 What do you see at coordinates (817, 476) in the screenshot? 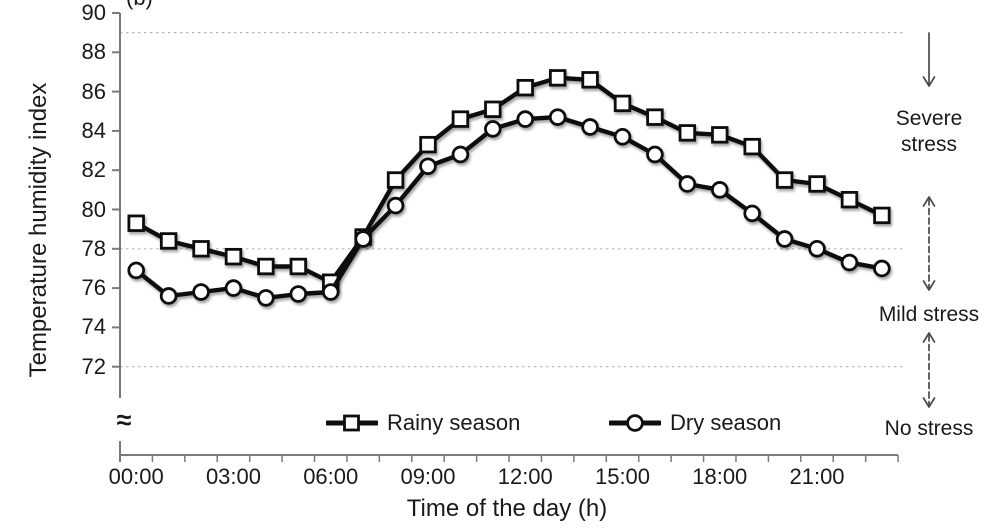
I see `x-tick-label-21:00: 21:00` at bounding box center [817, 476].